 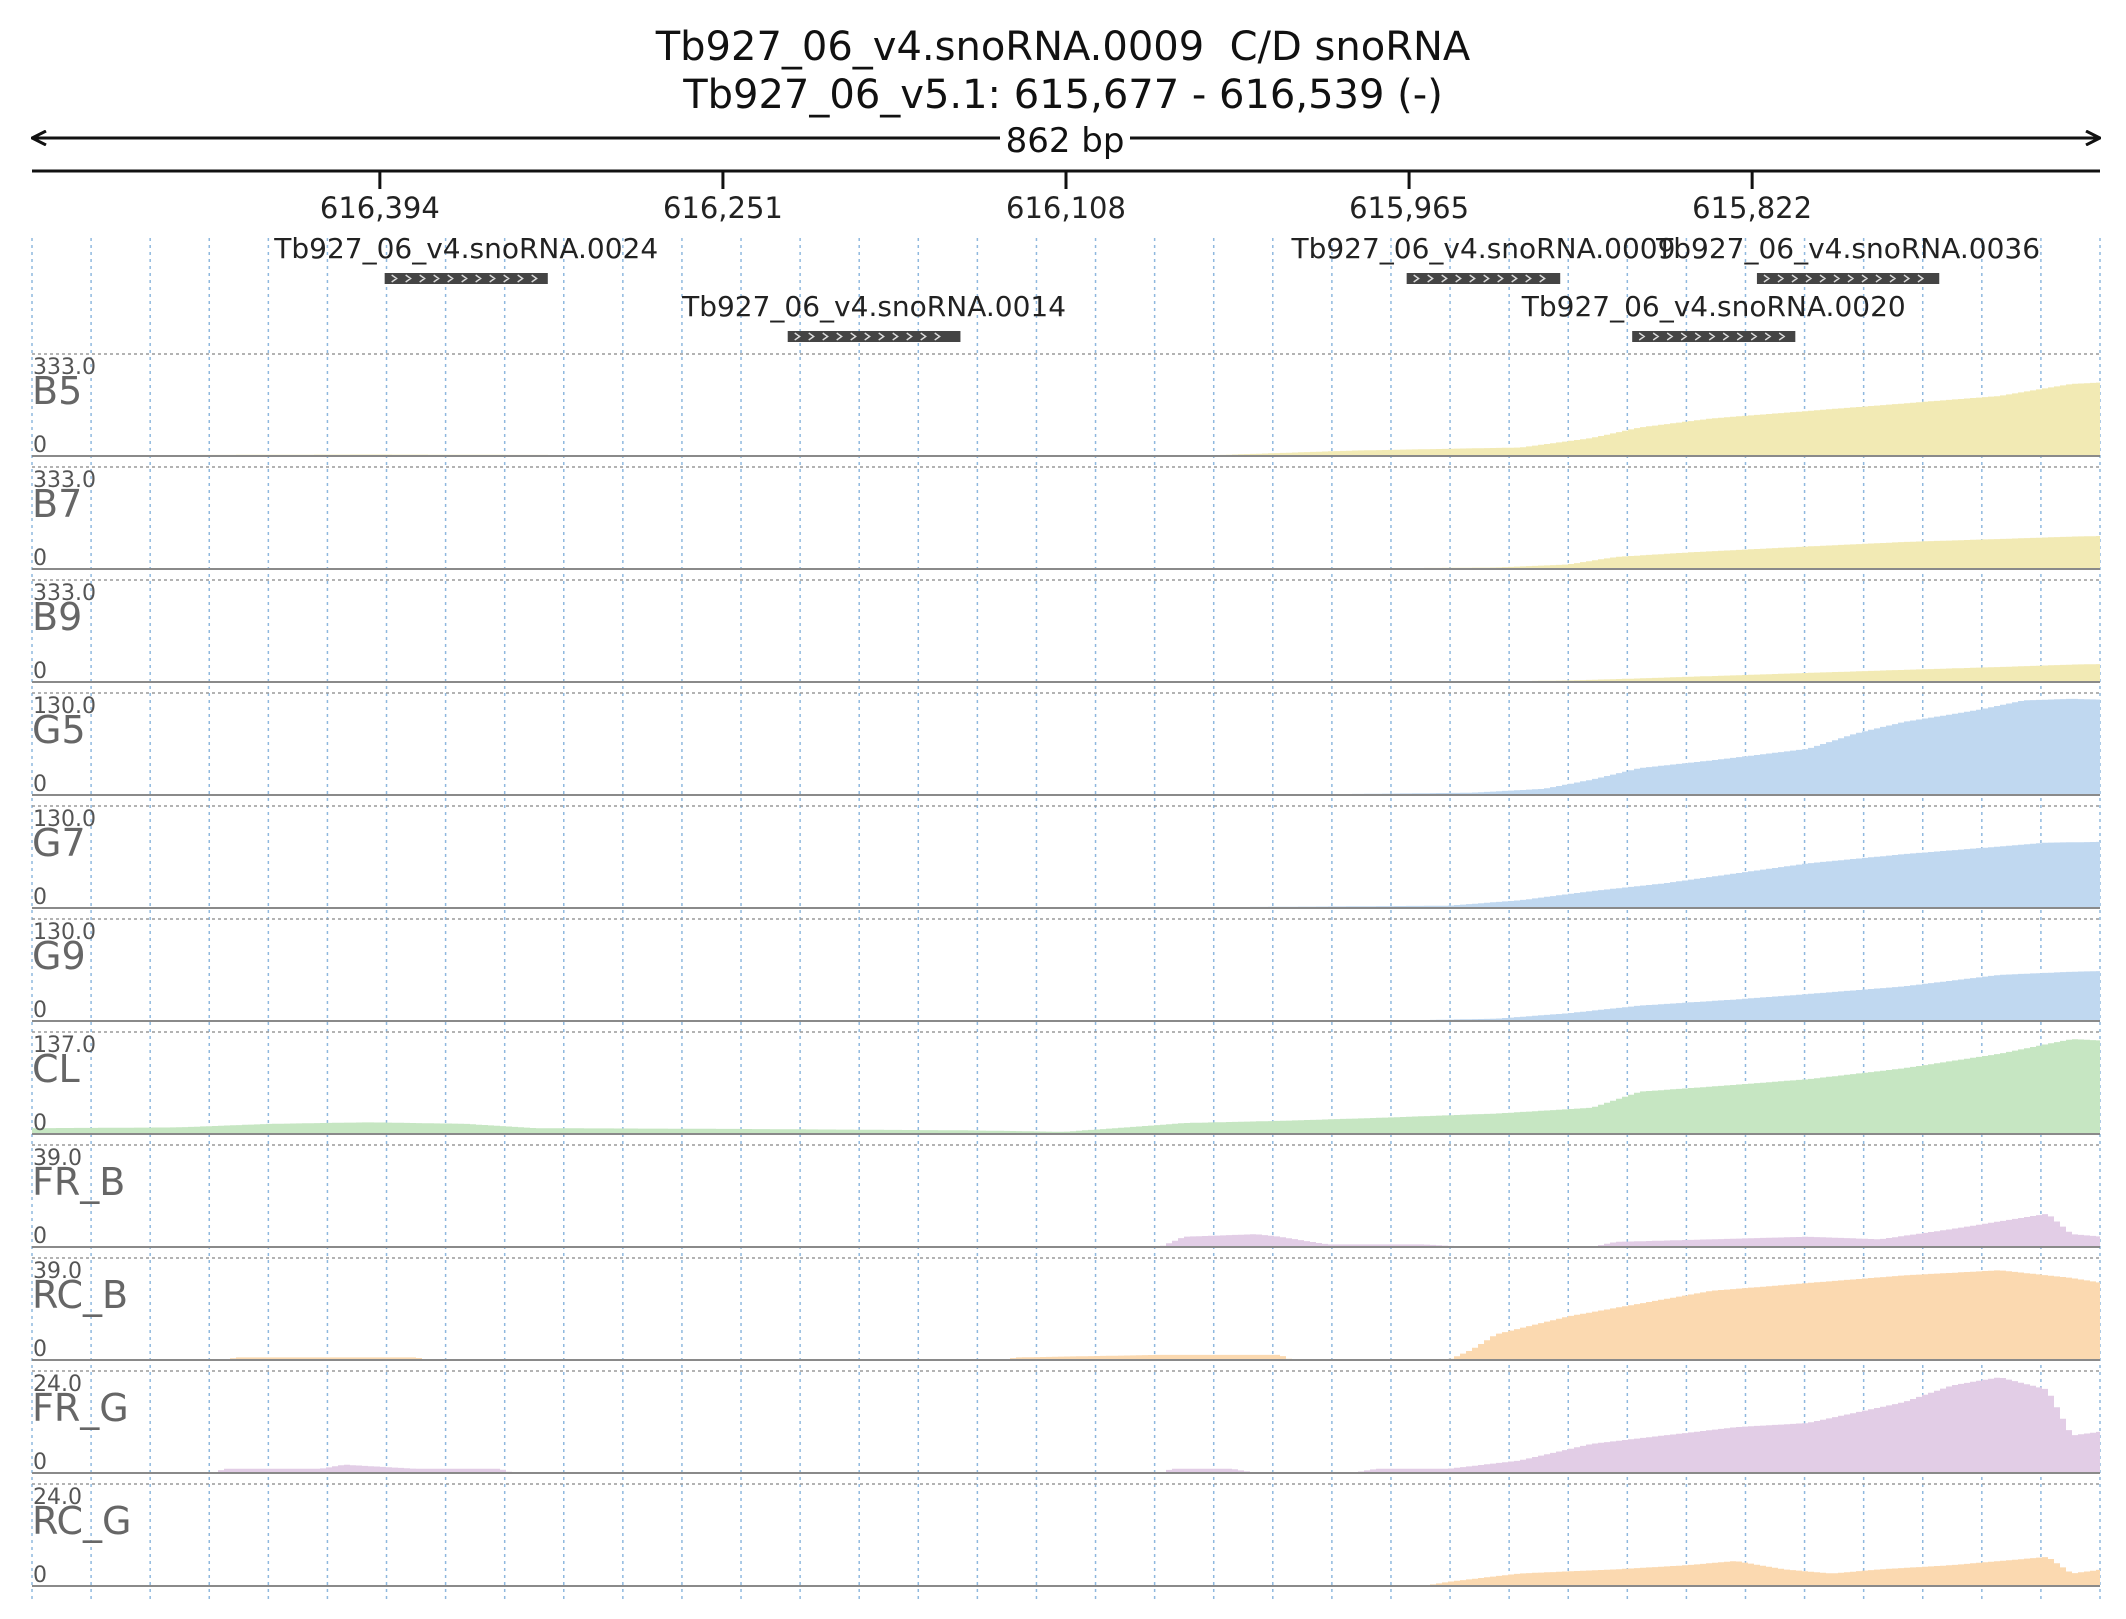 I want to click on feature-label: Tb927_06_v4.snoRNA.0024, so click(x=465, y=248).